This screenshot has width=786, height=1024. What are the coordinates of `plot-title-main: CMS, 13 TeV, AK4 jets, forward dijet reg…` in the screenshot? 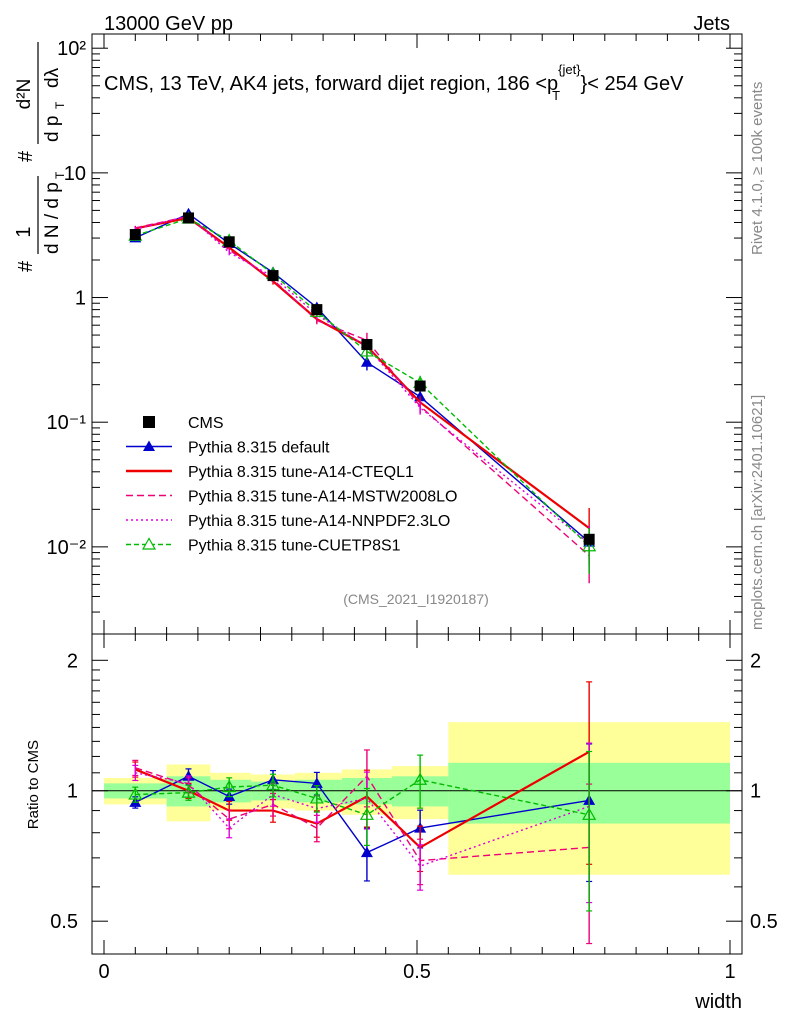 It's located at (331, 84).